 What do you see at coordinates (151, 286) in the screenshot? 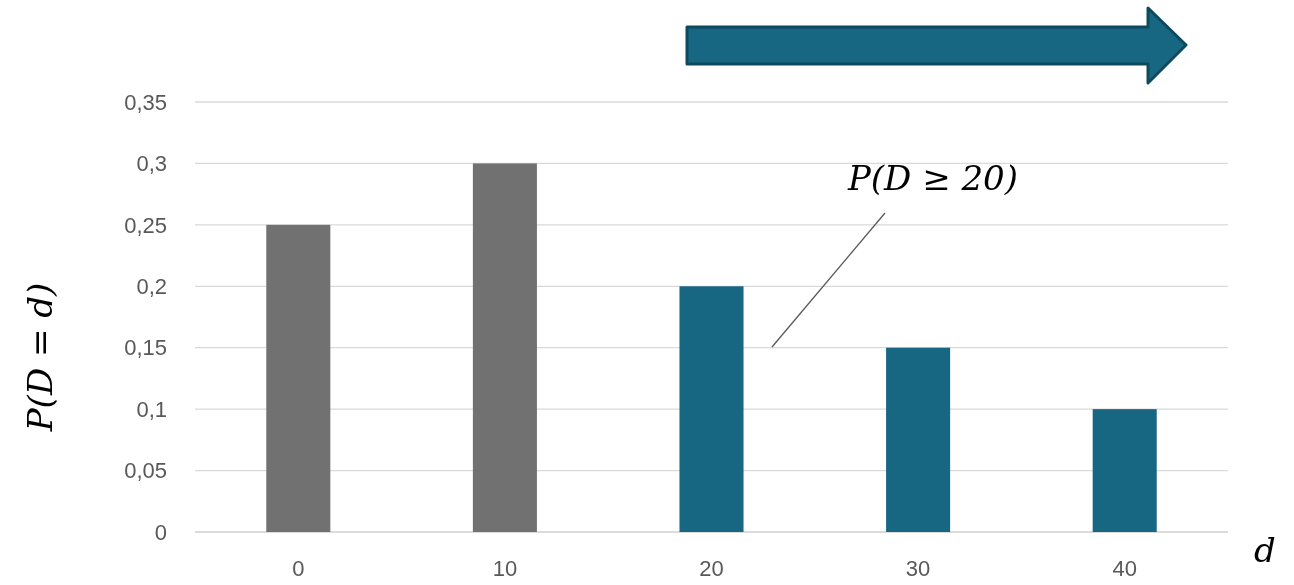
I see `y-tick-label: 0,2` at bounding box center [151, 286].